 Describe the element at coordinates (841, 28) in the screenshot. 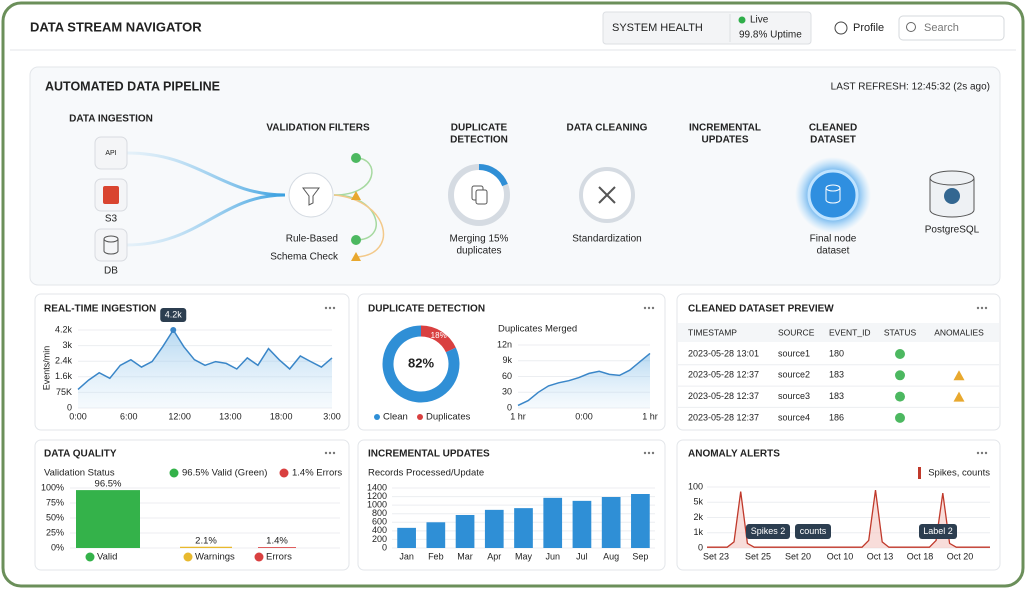

I see `profile-icon` at that location.